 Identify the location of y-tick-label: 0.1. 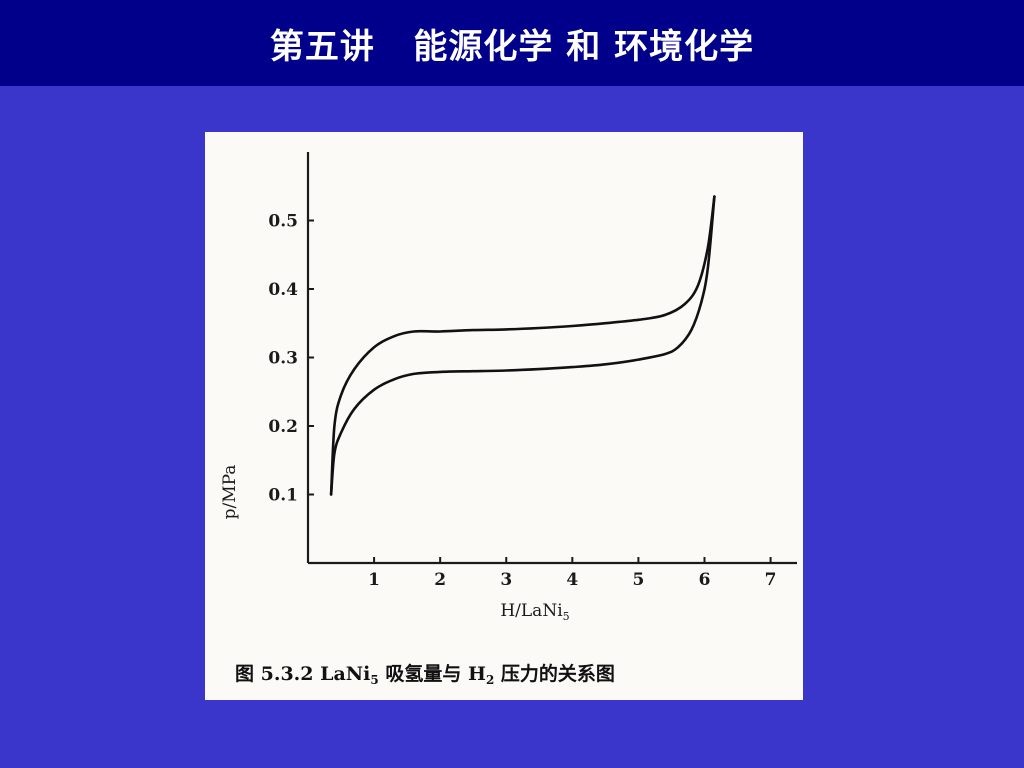
(283, 496).